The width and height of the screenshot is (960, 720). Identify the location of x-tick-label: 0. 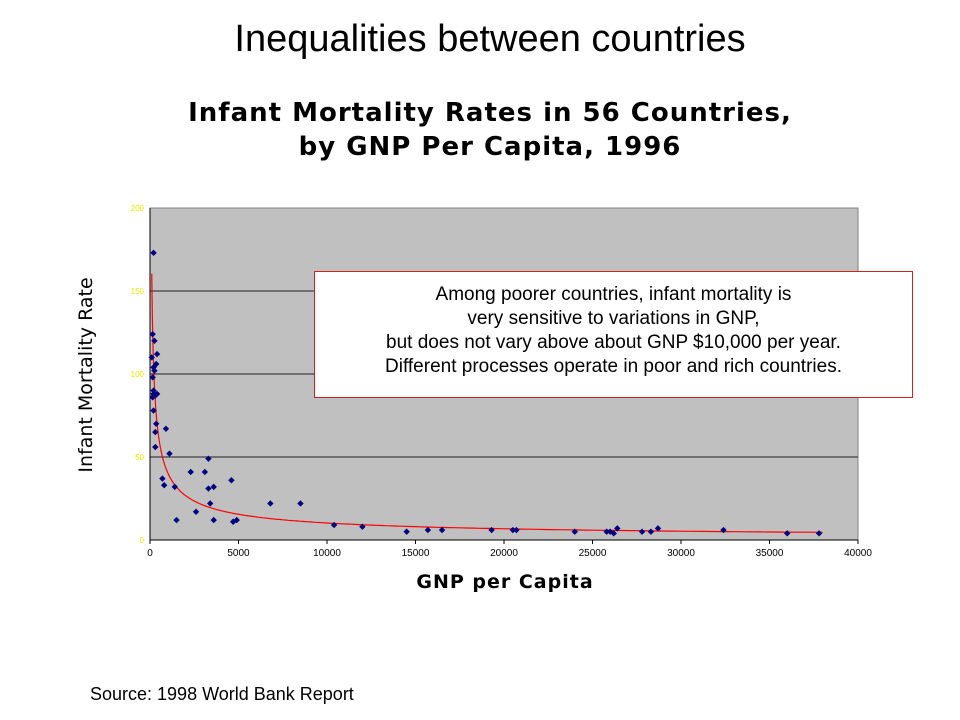
(150, 553).